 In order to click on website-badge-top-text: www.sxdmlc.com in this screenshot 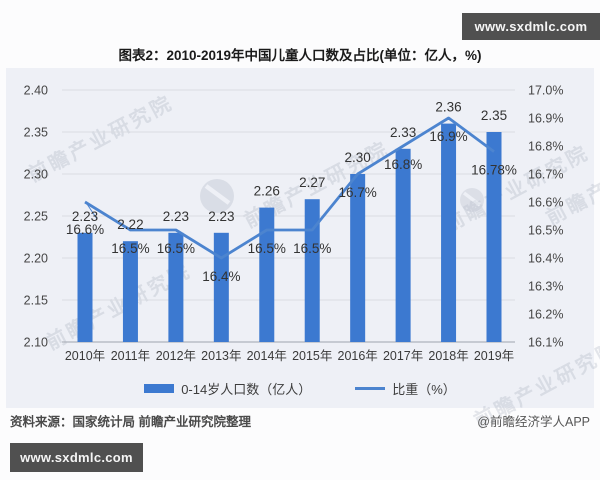, I will do `click(531, 26)`.